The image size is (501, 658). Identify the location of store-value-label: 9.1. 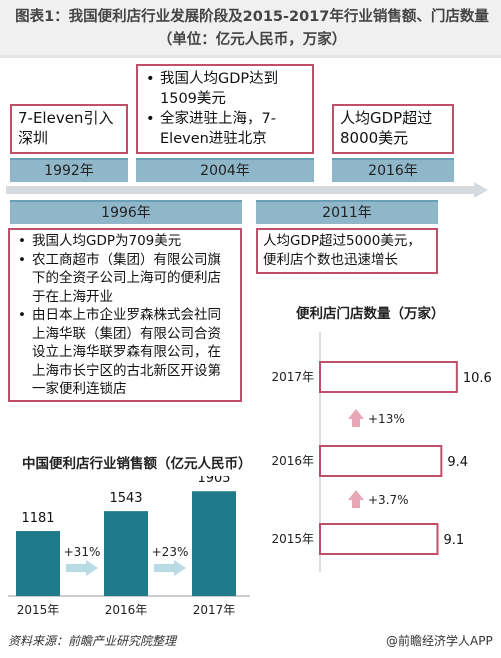
(453, 540).